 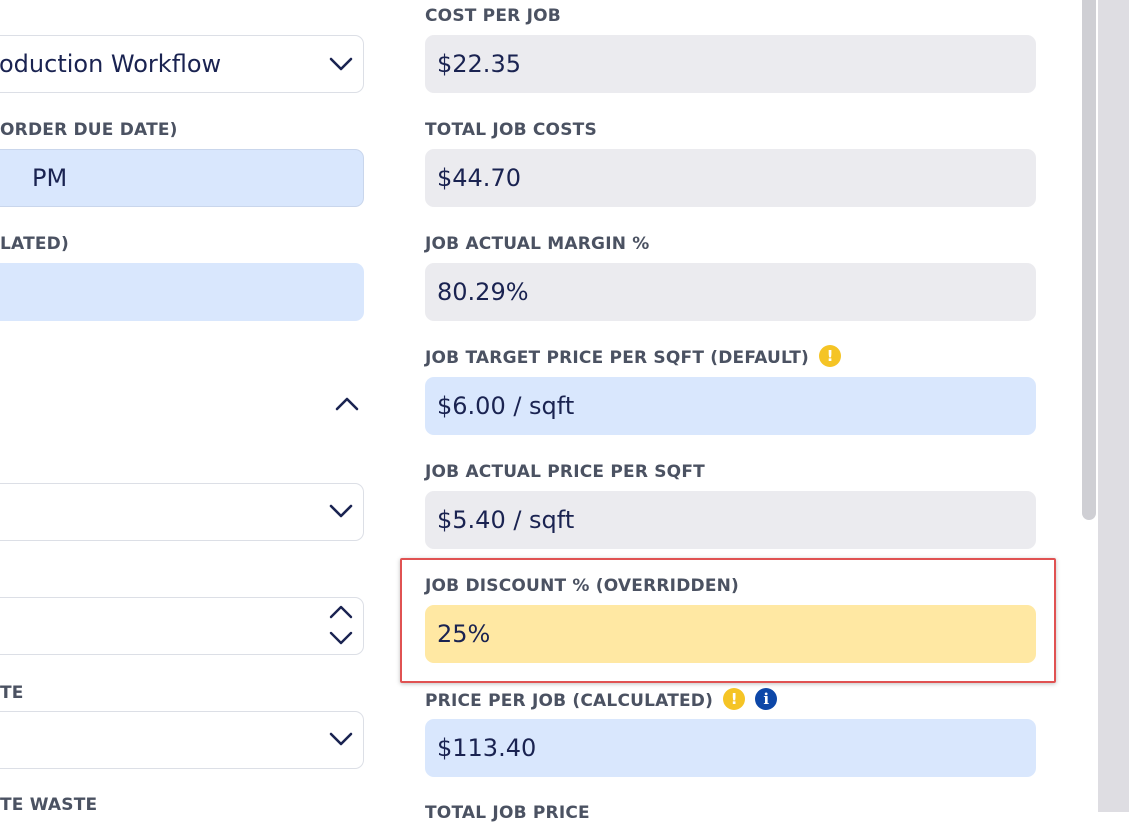 I want to click on scrollbar-thumb, so click(x=1089, y=260).